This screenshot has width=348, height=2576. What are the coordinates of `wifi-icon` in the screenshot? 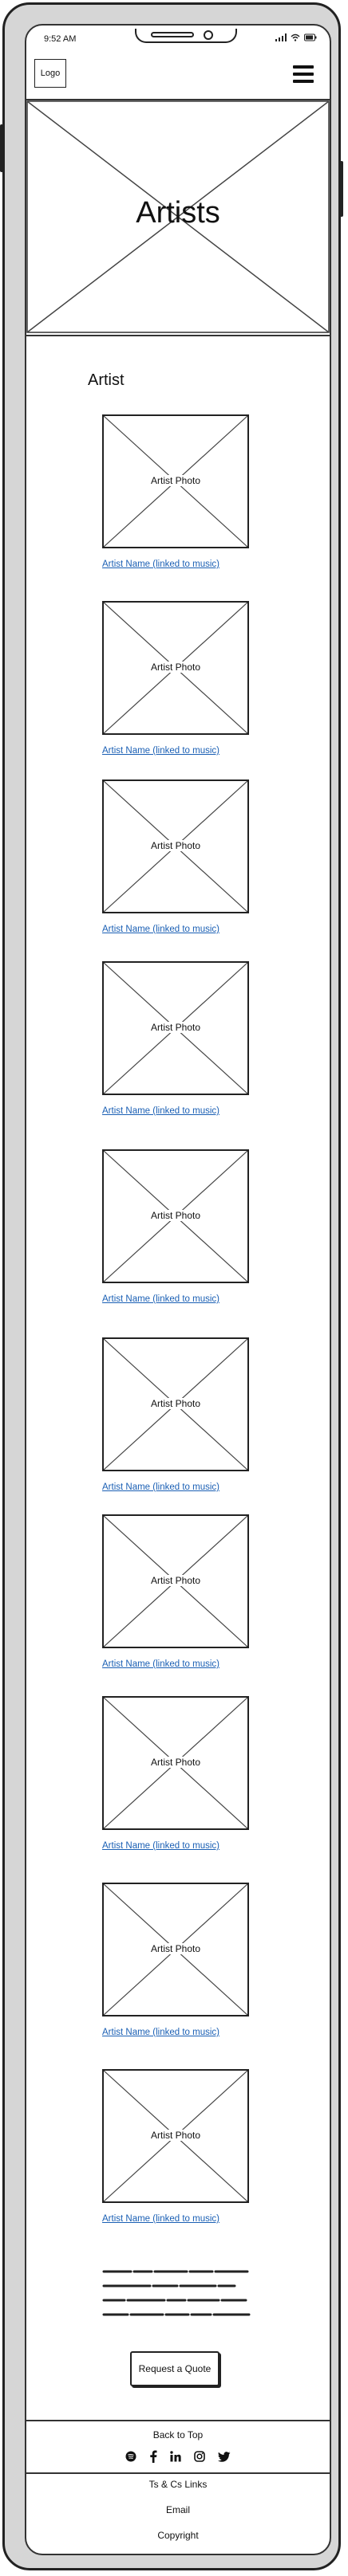 It's located at (295, 37).